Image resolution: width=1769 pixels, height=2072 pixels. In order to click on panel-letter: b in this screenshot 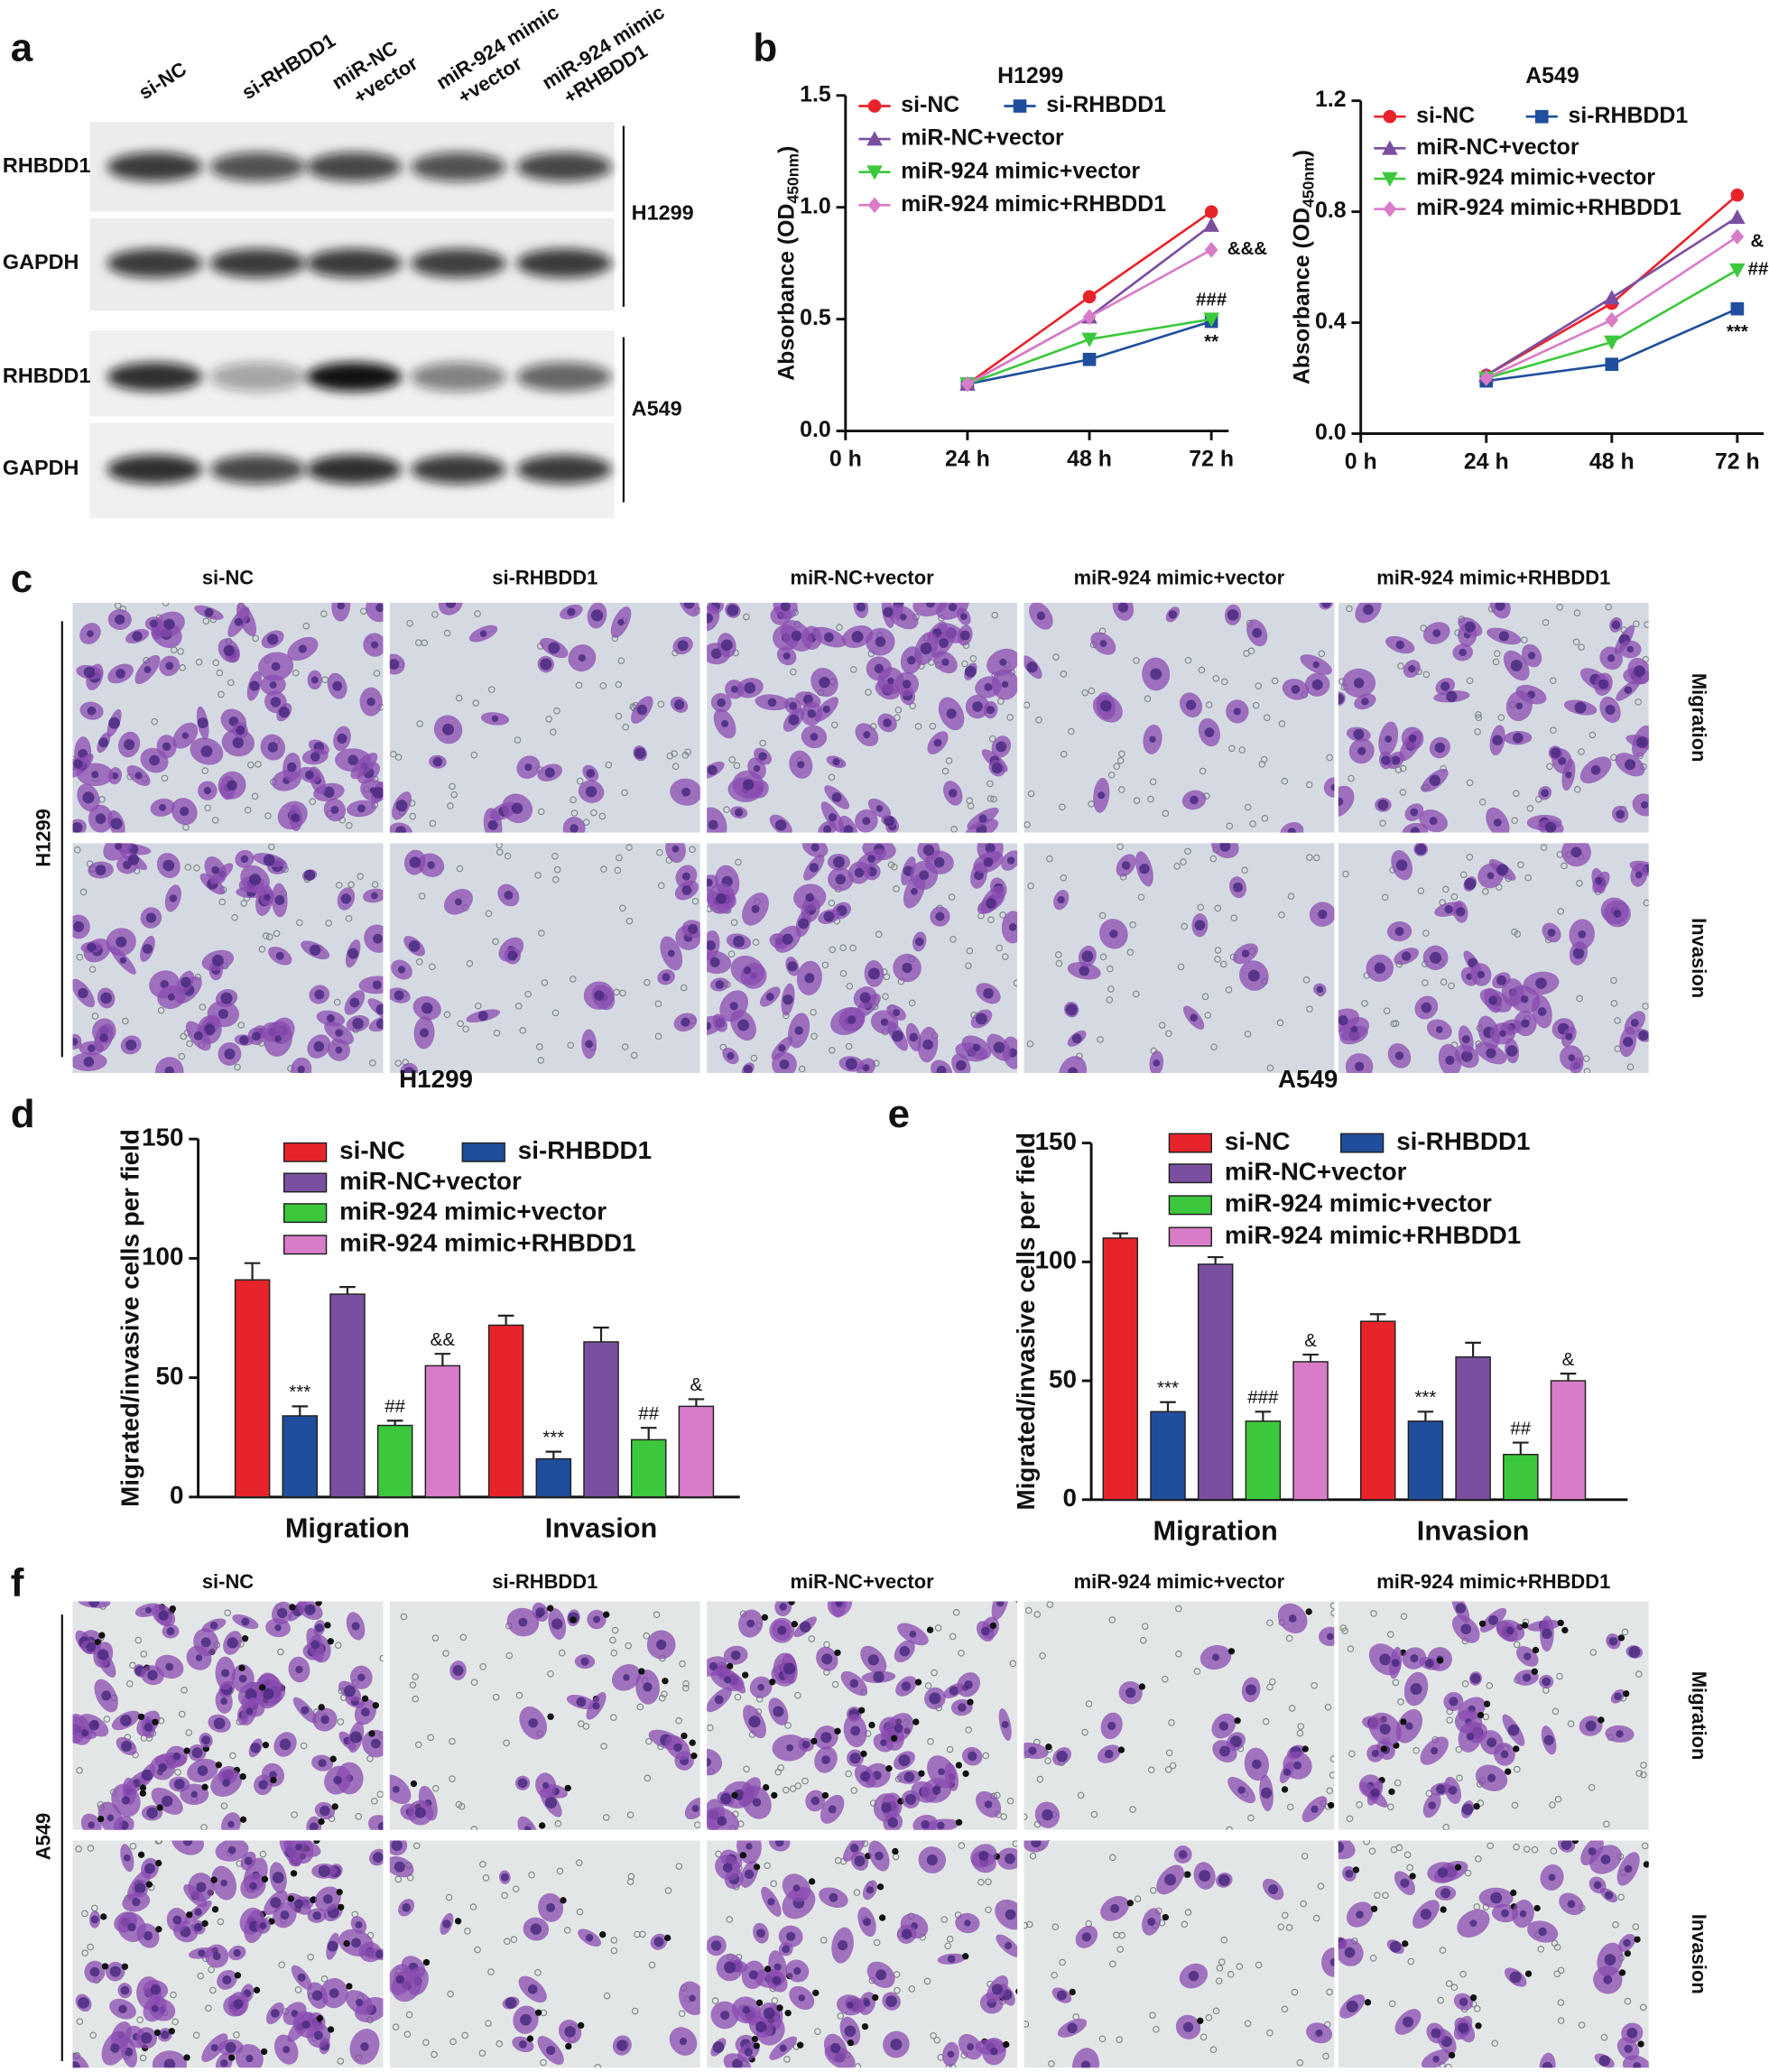, I will do `click(765, 48)`.